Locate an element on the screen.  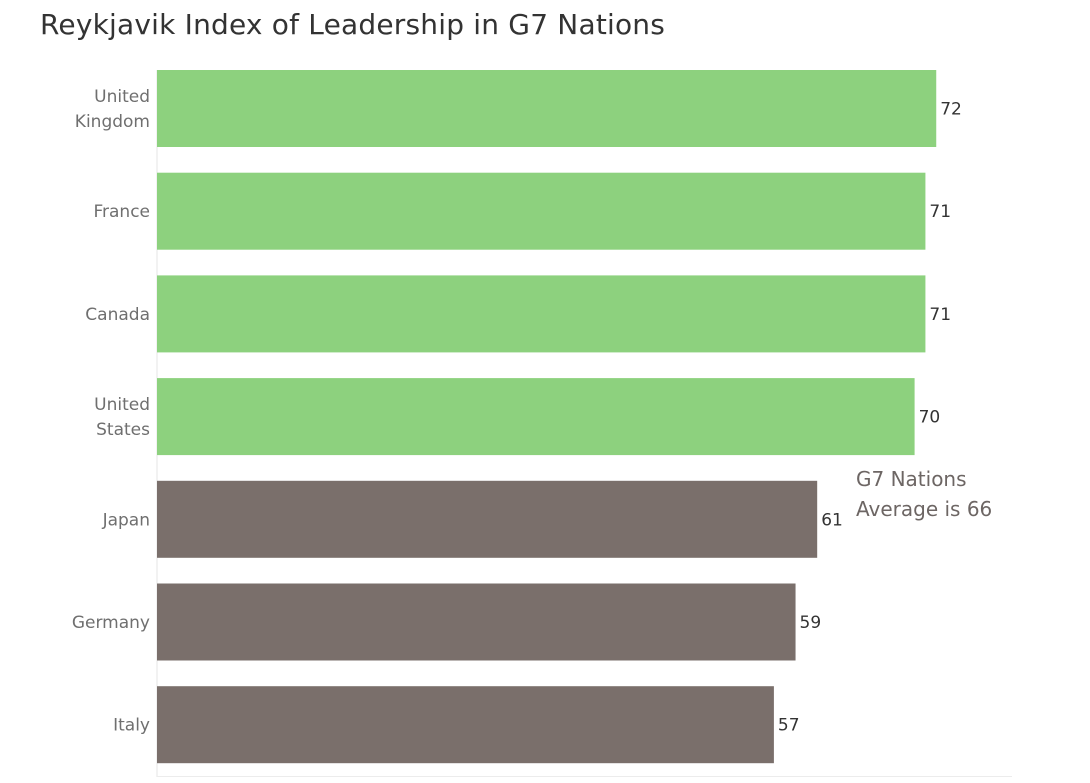
category-label: France is located at coordinates (121, 212).